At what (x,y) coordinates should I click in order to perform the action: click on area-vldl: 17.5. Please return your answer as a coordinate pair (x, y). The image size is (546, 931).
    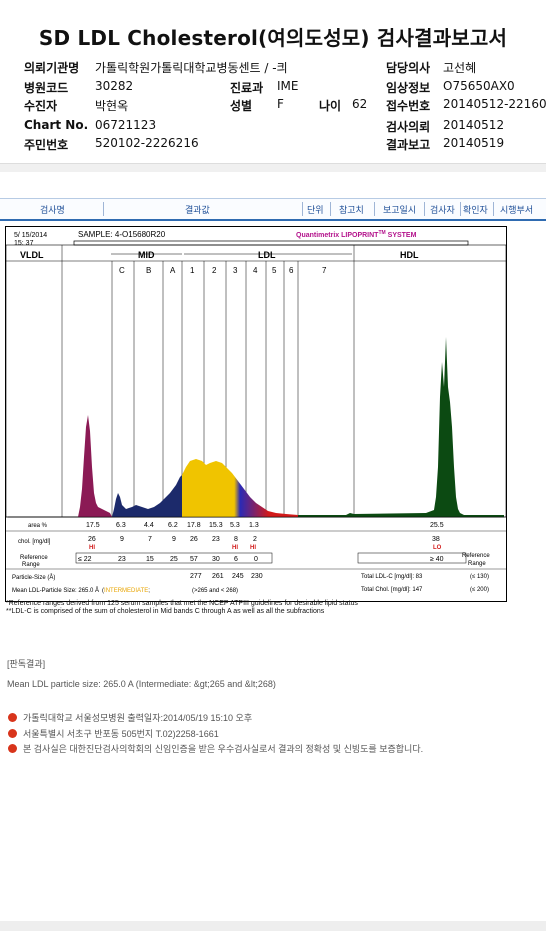
    Looking at the image, I should click on (93, 525).